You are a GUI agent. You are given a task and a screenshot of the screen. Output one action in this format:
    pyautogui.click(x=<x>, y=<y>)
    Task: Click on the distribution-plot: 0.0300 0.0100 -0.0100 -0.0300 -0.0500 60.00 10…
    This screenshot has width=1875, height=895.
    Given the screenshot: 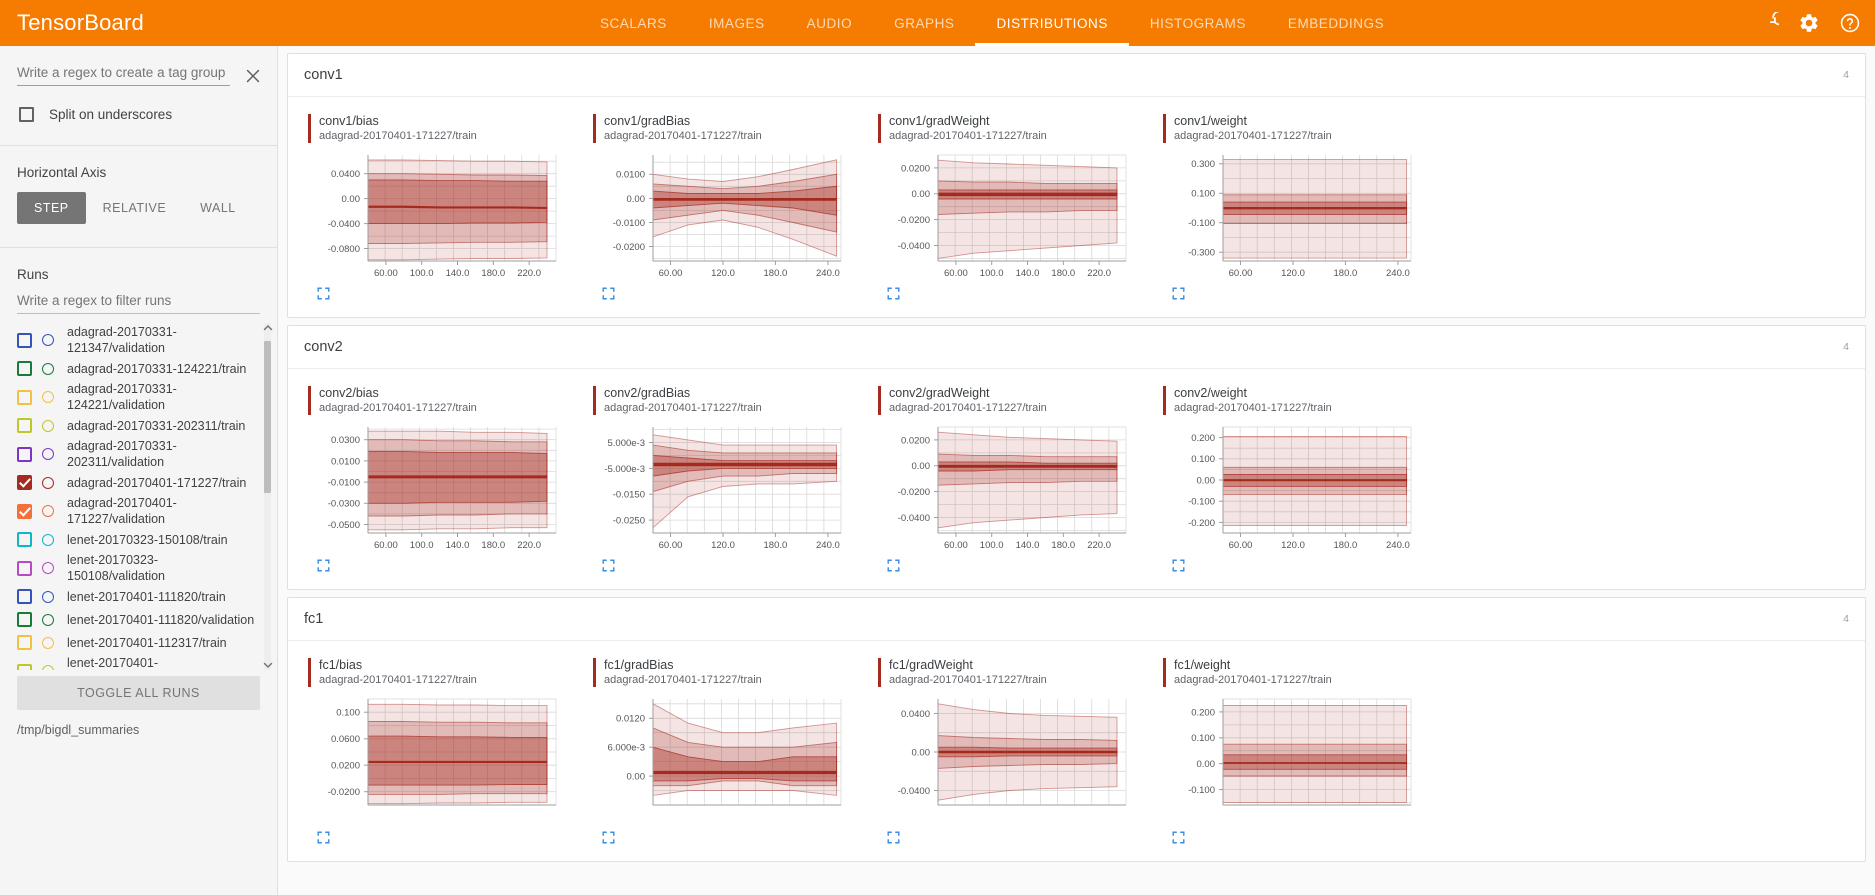 What is the action you would take?
    pyautogui.click(x=444, y=490)
    